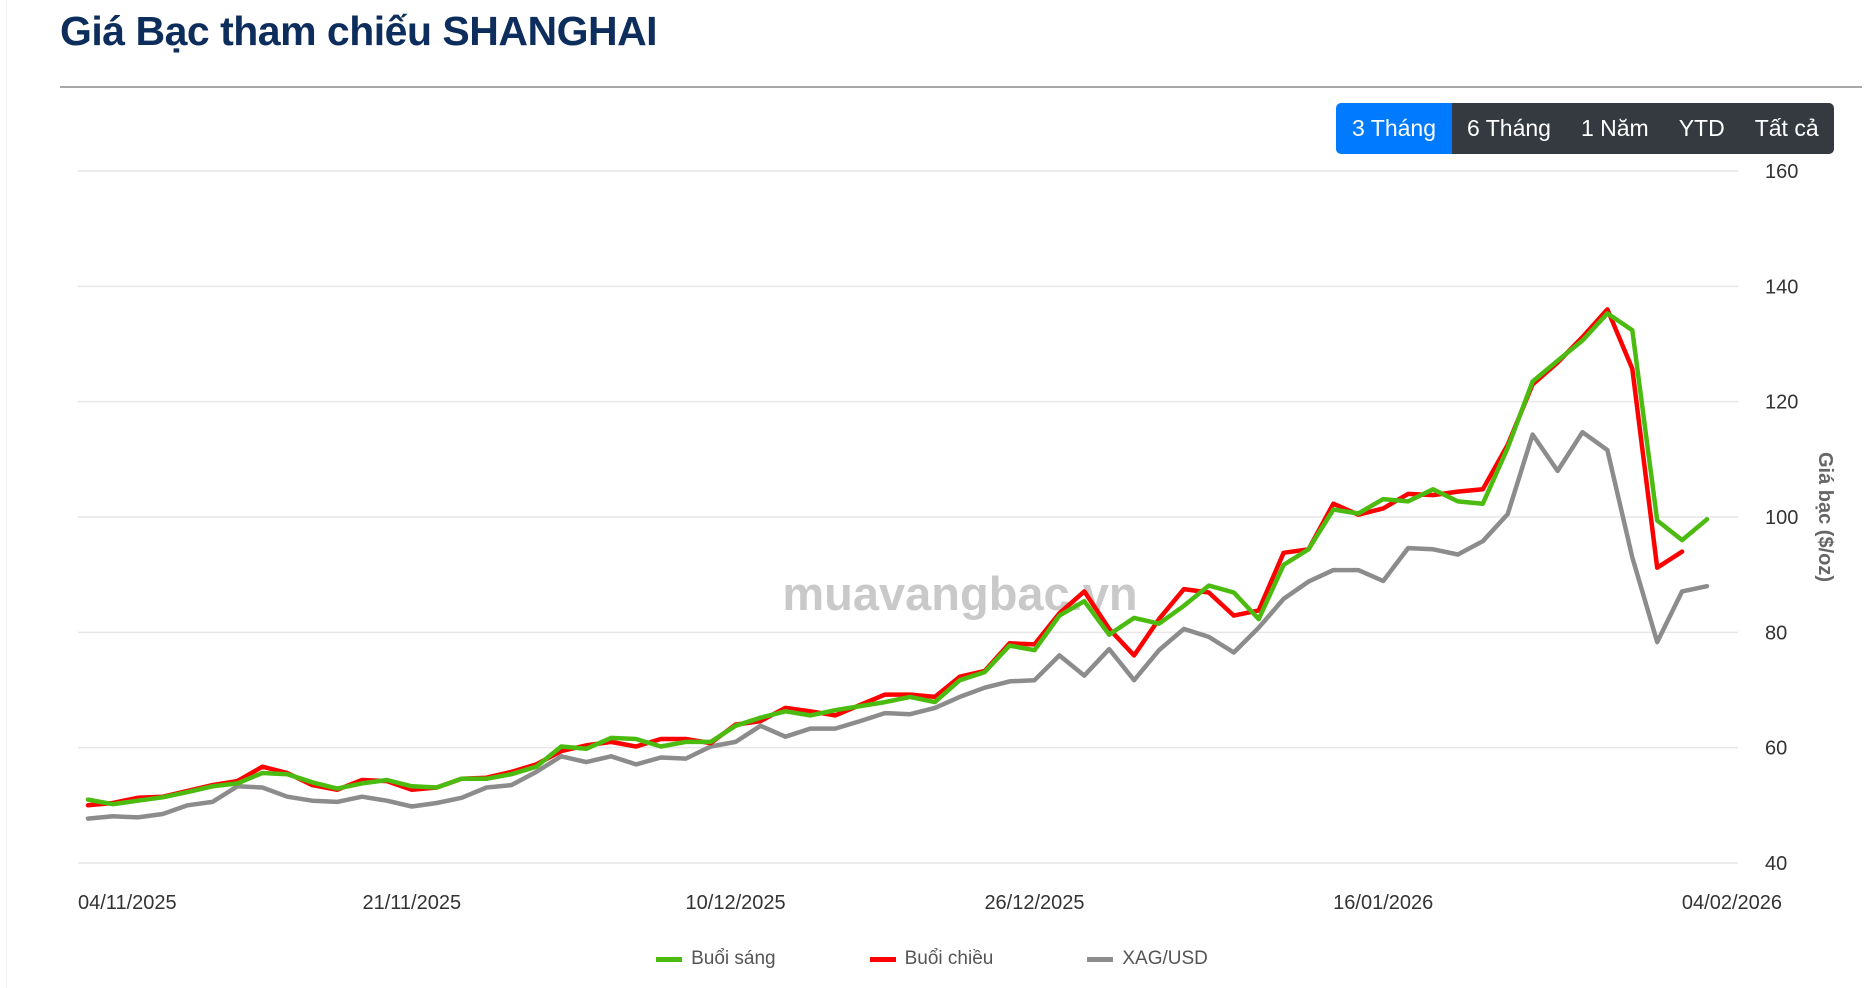 The width and height of the screenshot is (1864, 988). I want to click on title-divider, so click(961, 87).